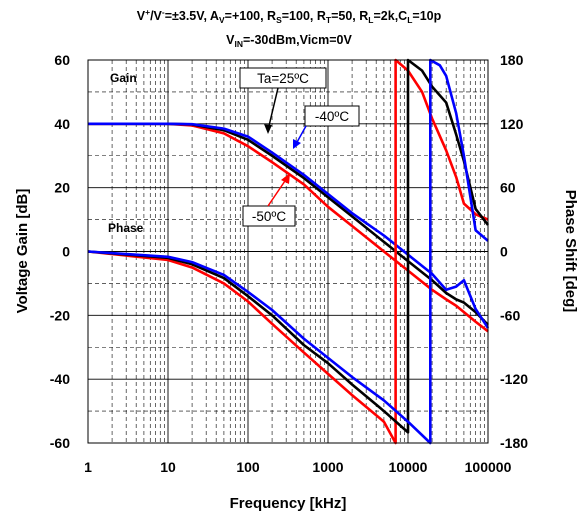 This screenshot has width=578, height=517. I want to click on x-tick-label: 10, so click(168, 467).